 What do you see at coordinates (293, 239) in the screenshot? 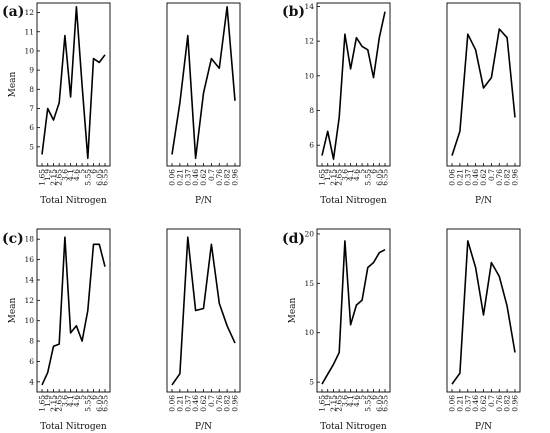
I see `panel-label: (d)` at bounding box center [293, 239].